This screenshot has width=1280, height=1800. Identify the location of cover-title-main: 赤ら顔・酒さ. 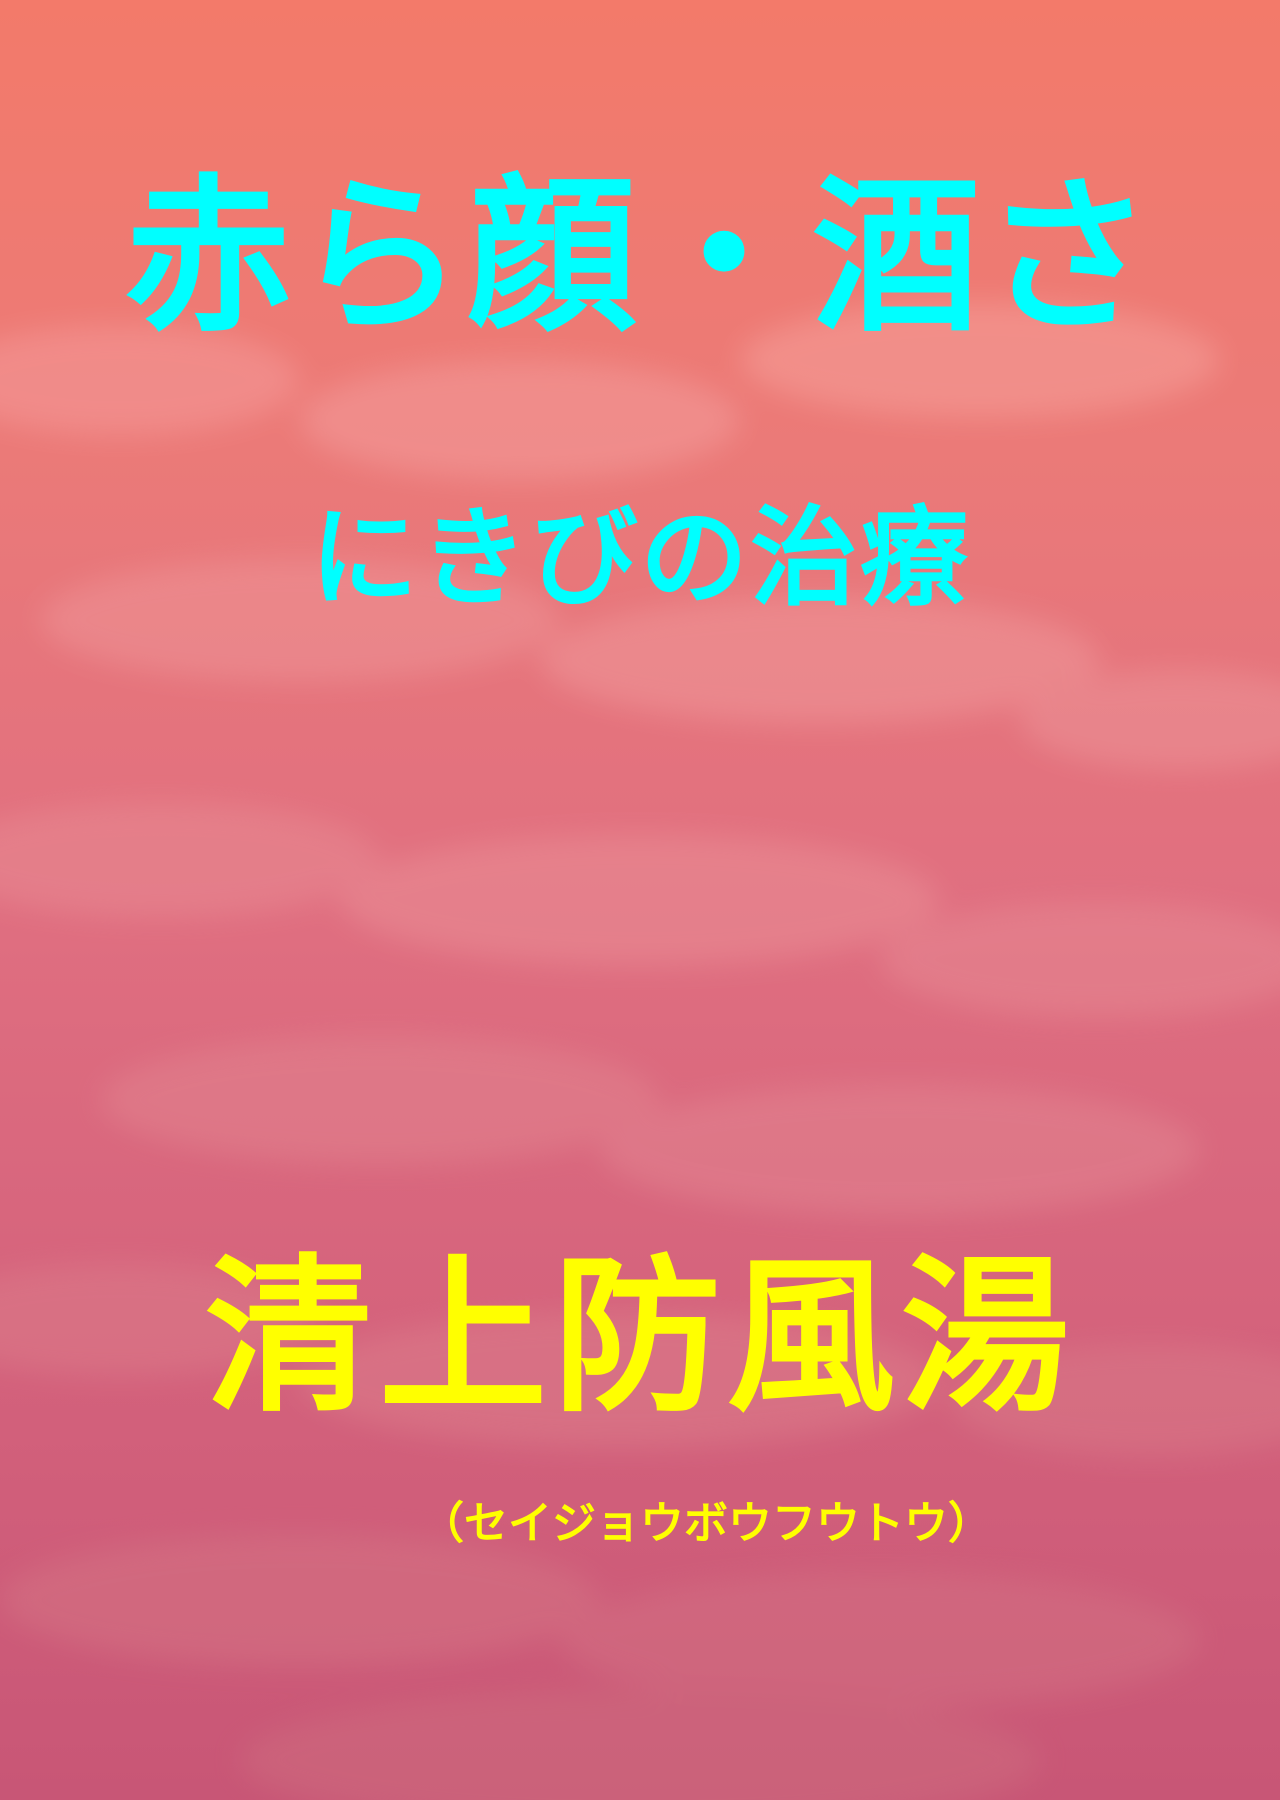
(640, 257).